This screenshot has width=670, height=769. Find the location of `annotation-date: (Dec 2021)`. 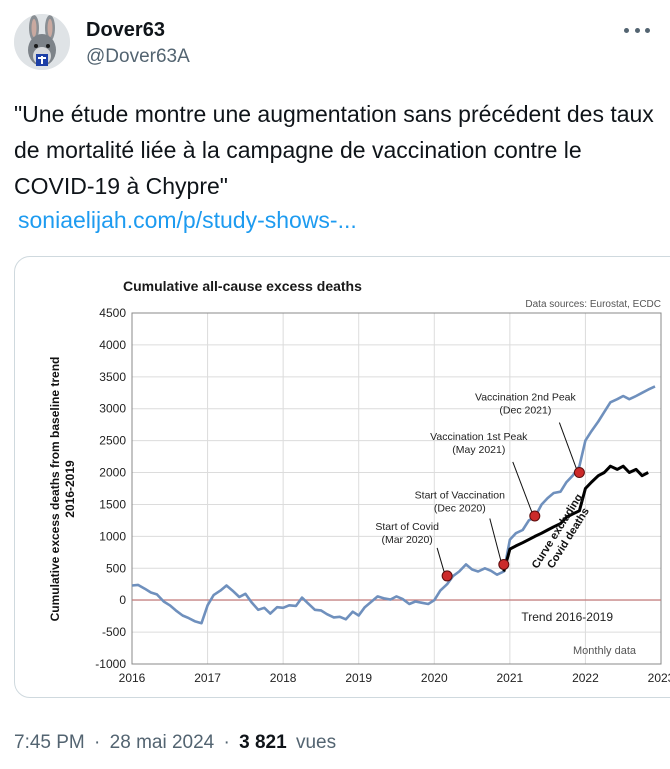

annotation-date: (Dec 2021) is located at coordinates (525, 411).